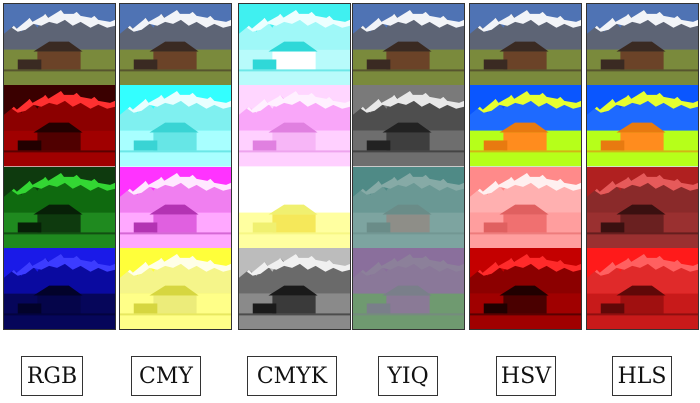 The width and height of the screenshot is (700, 403). What do you see at coordinates (408, 288) in the screenshot?
I see `channel-panel-yiq-q` at bounding box center [408, 288].